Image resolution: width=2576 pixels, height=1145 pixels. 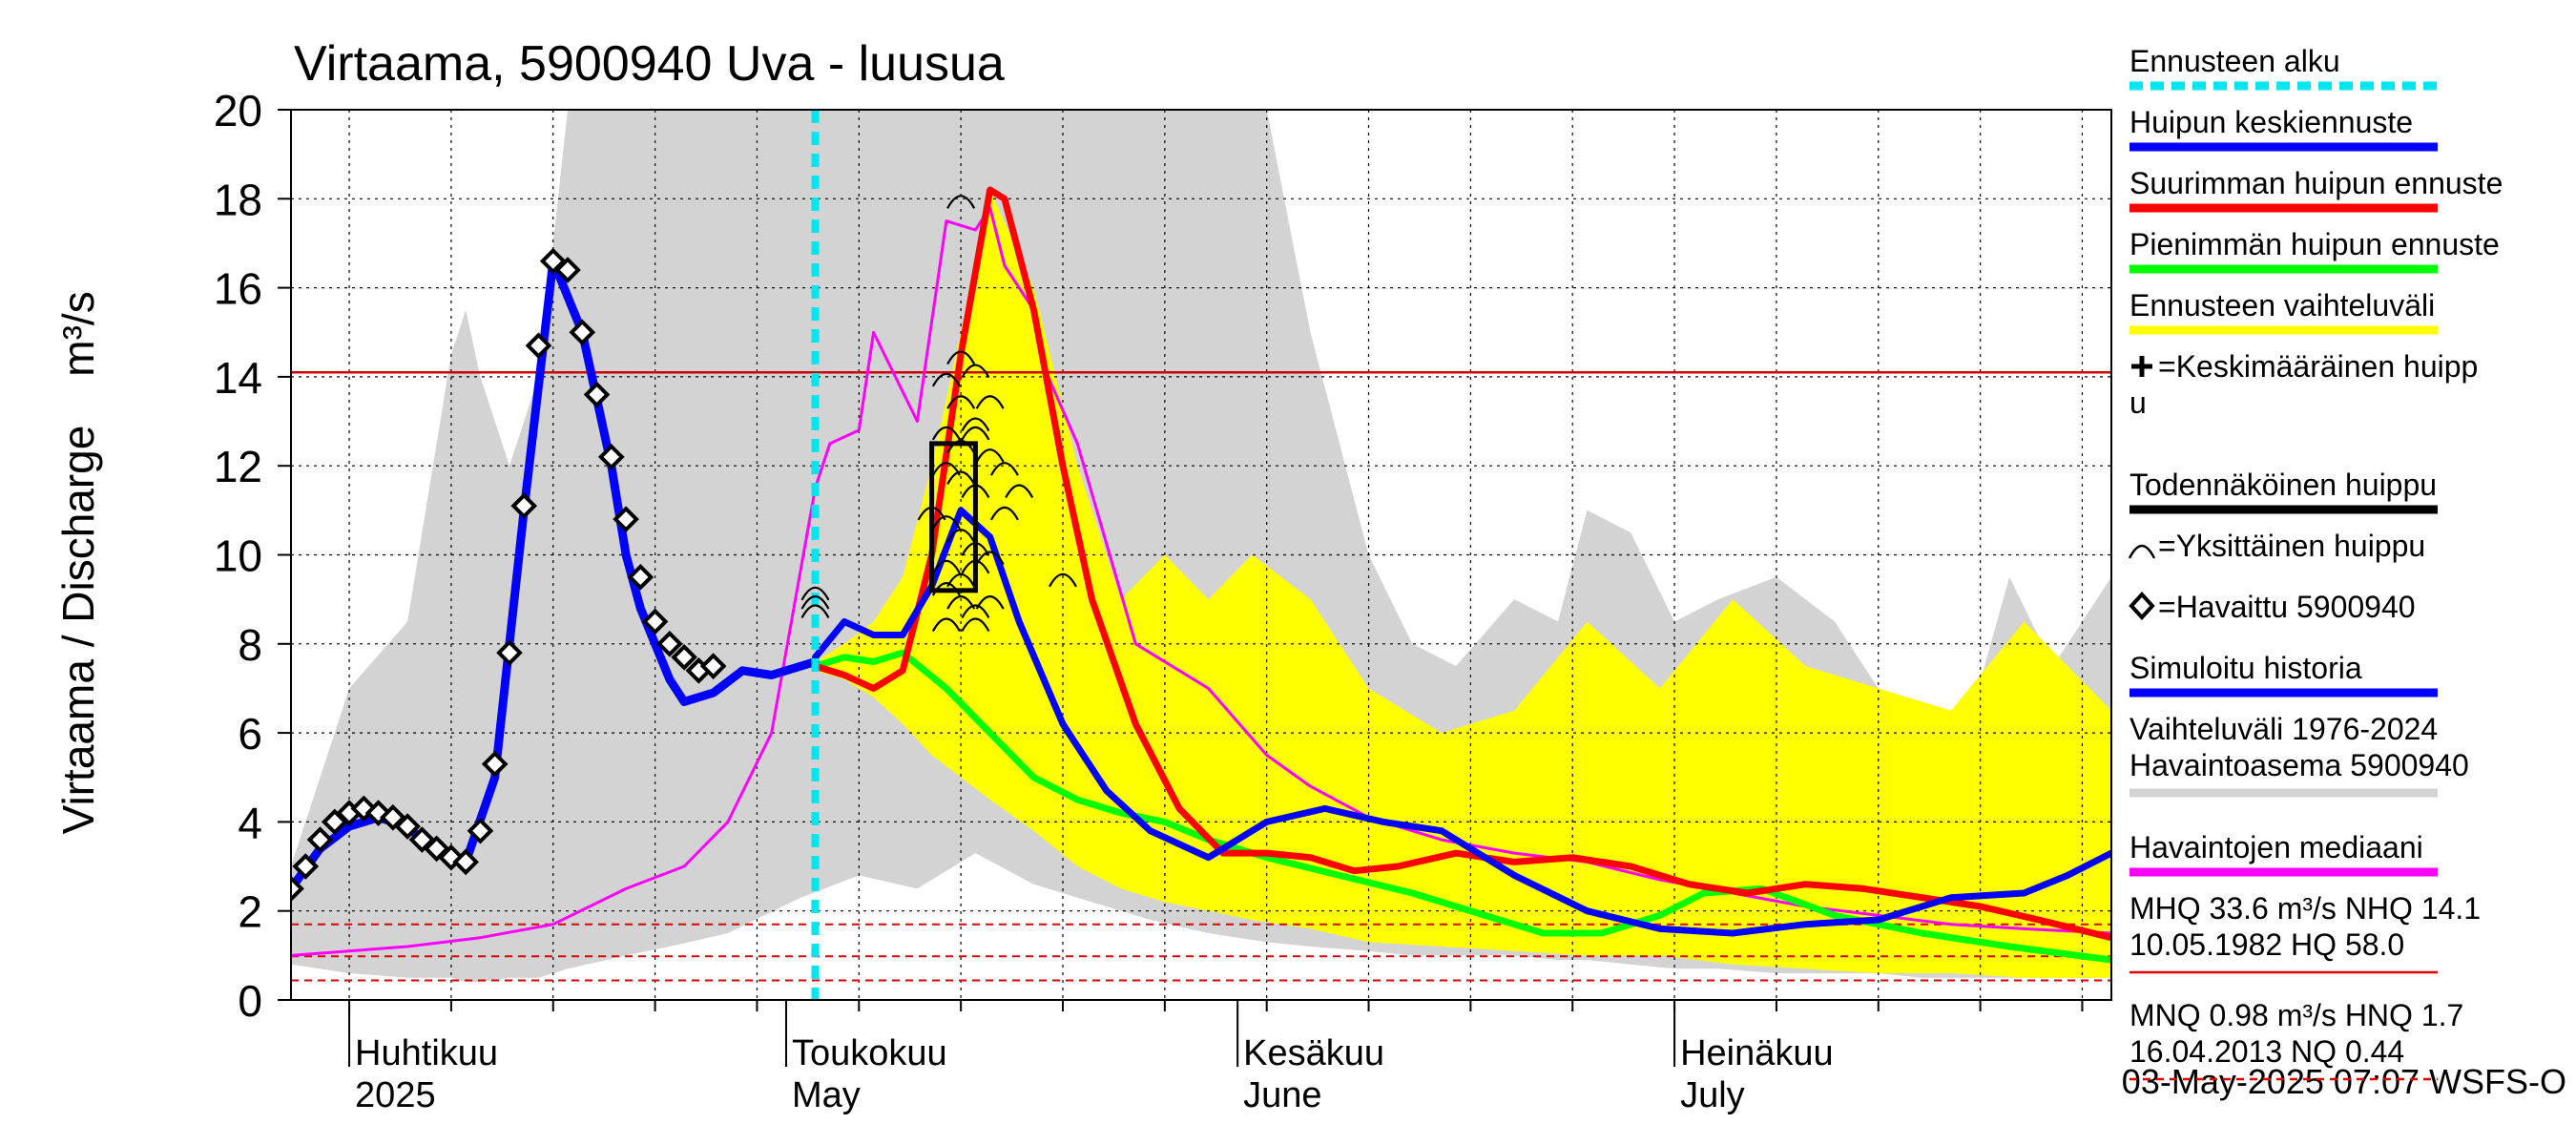 What do you see at coordinates (826, 1095) in the screenshot?
I see `x-month-sublabel: May` at bounding box center [826, 1095].